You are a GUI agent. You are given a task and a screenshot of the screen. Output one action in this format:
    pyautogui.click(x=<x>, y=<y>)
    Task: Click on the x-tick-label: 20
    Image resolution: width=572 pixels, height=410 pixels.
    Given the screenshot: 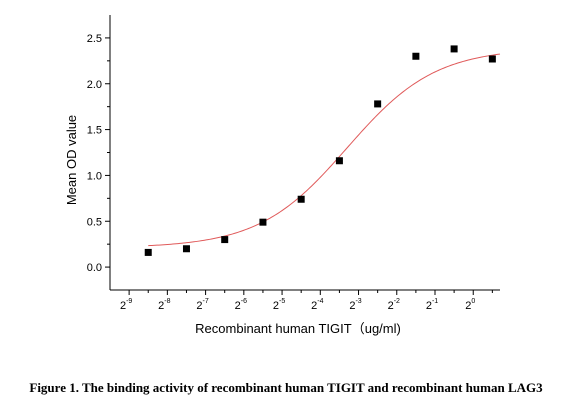 What is the action you would take?
    pyautogui.click(x=470, y=305)
    